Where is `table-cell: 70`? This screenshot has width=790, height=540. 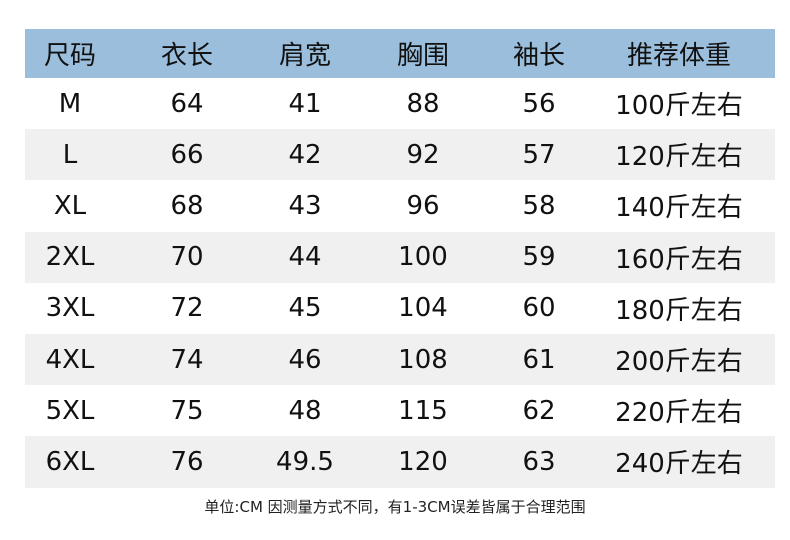
table-cell: 70 is located at coordinates (187, 257).